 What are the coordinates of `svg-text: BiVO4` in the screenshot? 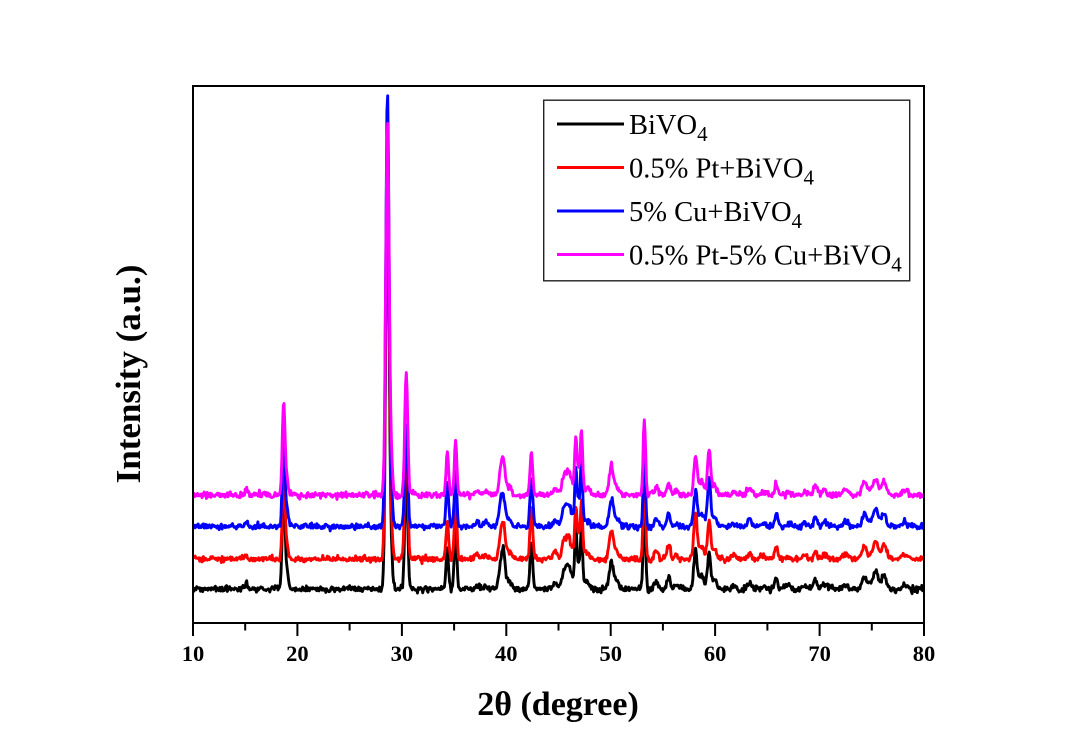 It's located at (668, 128).